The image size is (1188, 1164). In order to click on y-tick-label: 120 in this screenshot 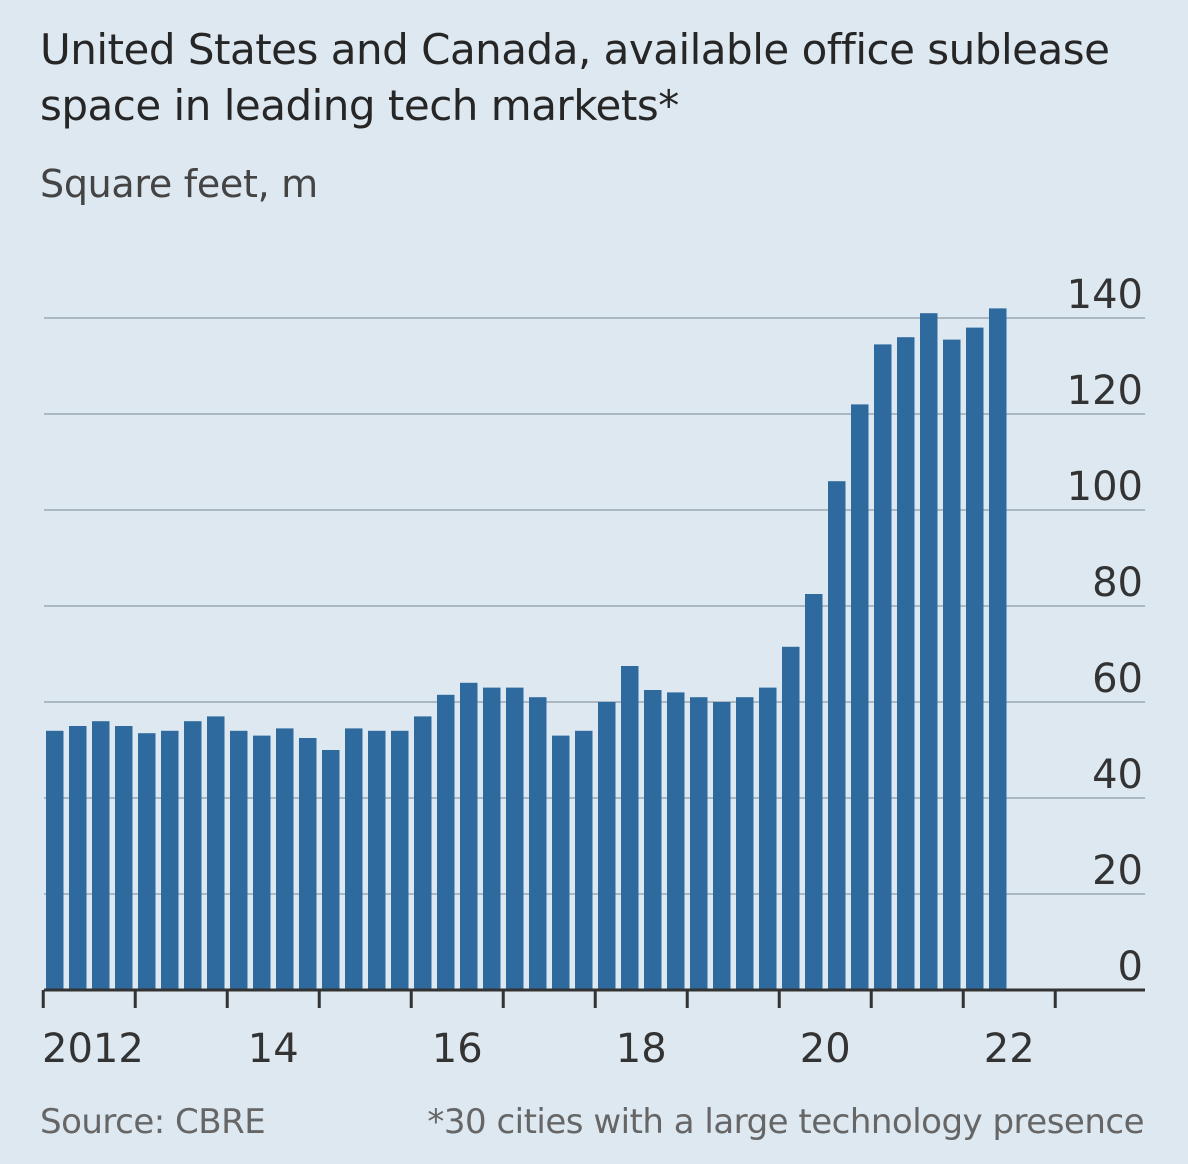, I will do `click(1105, 391)`.